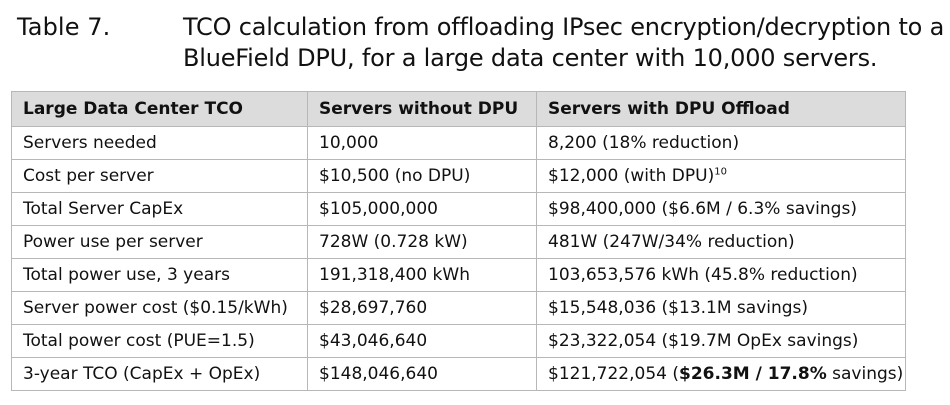  I want to click on value-with-dpu-suffix: savings), so click(865, 374).